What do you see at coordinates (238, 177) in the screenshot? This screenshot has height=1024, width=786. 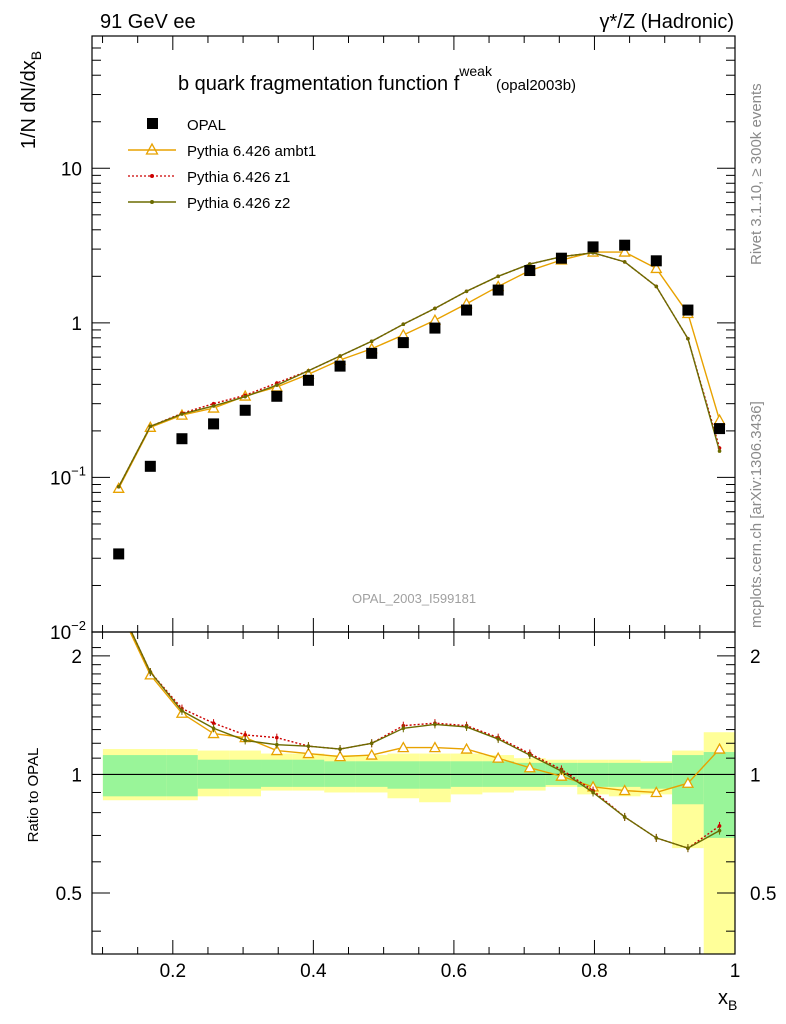 I see `legend-label-z1: Pythia 6.426 z1` at bounding box center [238, 177].